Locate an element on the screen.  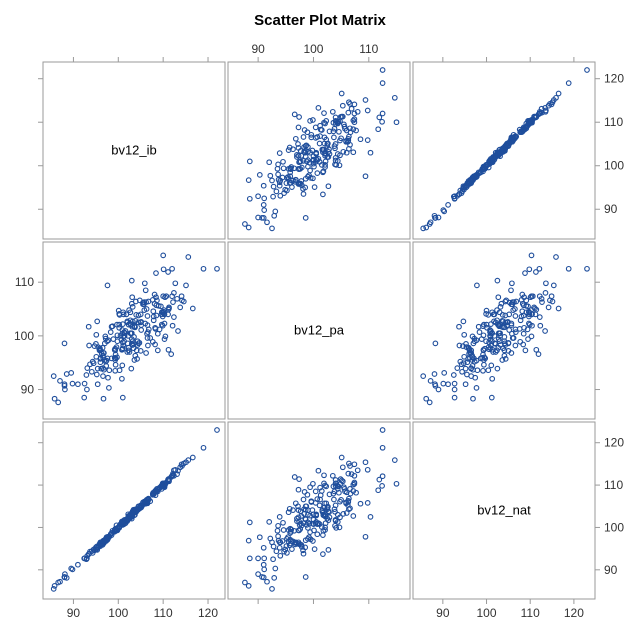
panel-bv12_pa-vs-bv12_ib is located at coordinates (134, 330).